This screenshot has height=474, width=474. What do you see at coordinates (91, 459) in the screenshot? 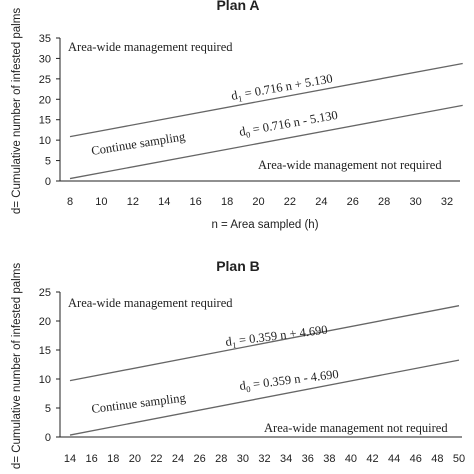
I see `plan-b-x-tick-label: 16` at bounding box center [91, 459].